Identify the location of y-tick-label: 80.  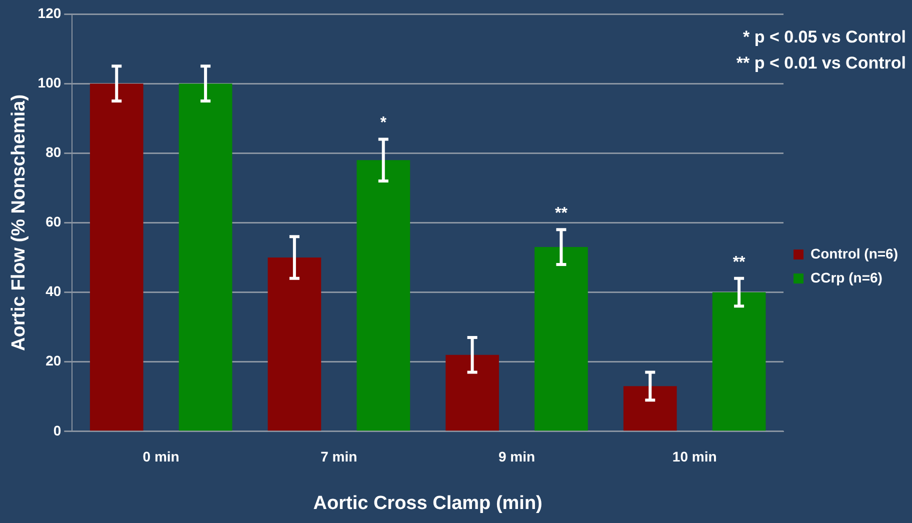
(54, 152).